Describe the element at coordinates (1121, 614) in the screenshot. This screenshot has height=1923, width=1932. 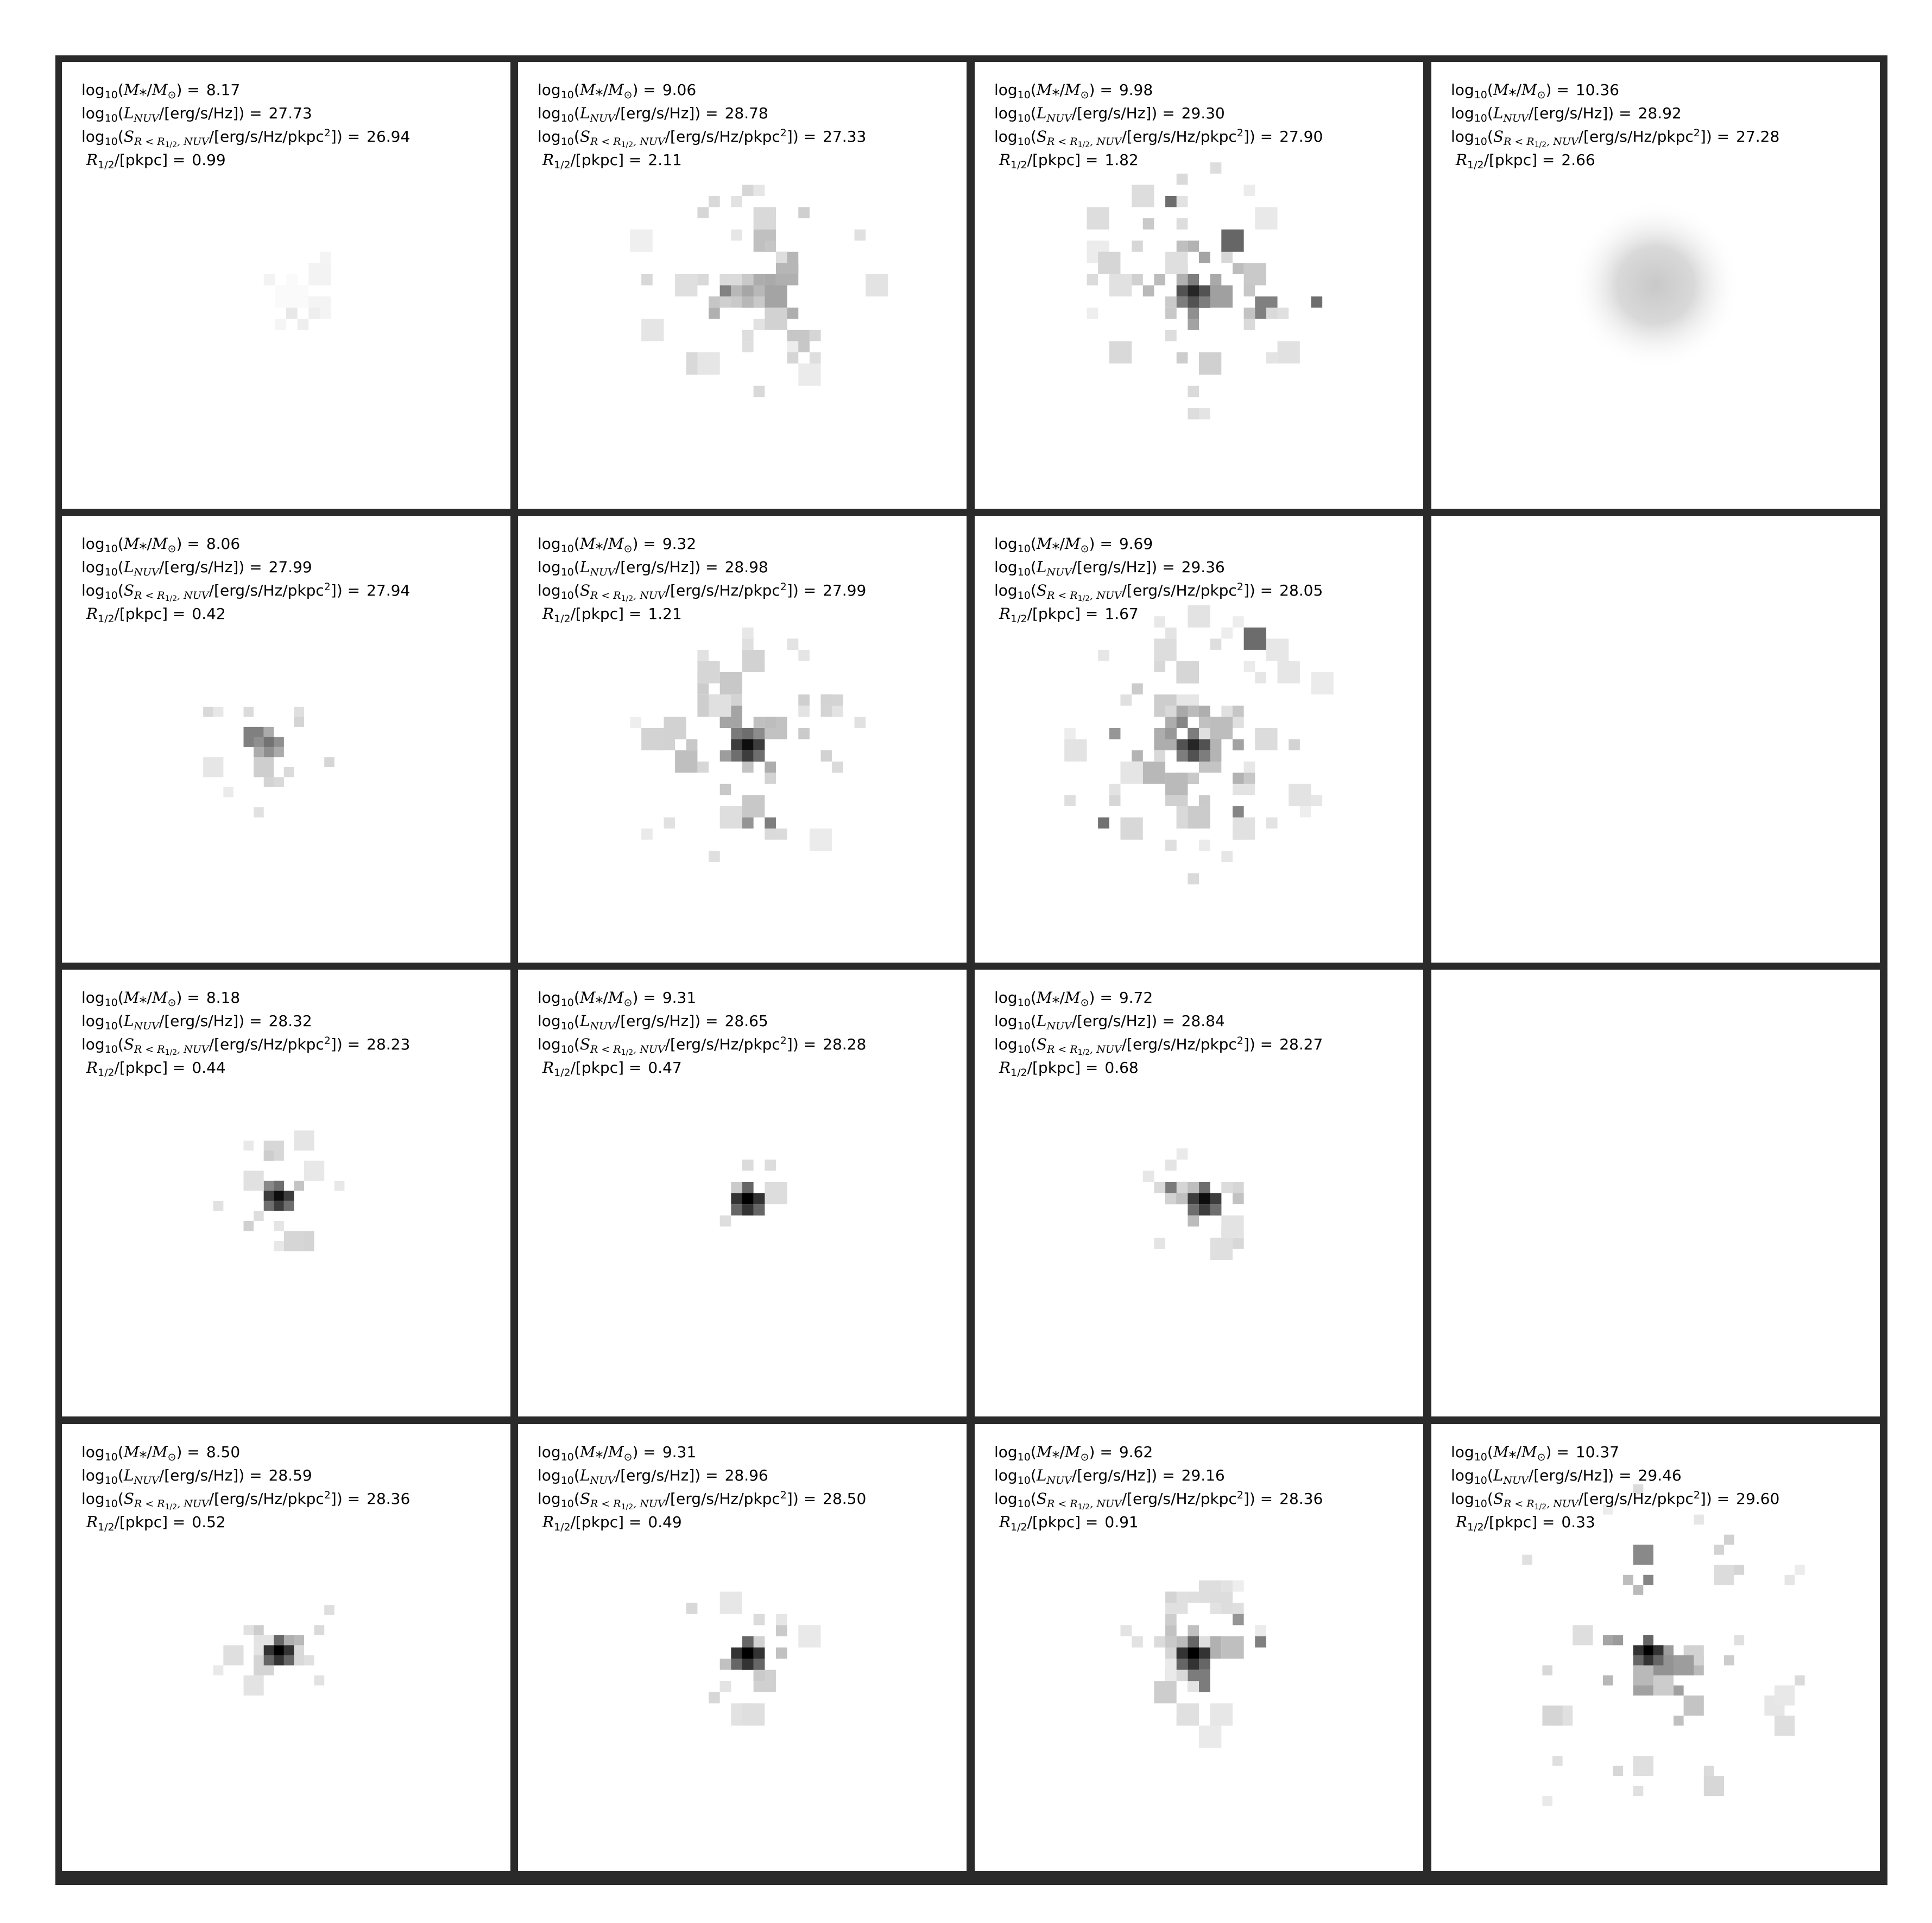
I see `half-light-radius-value: 1.67` at that location.